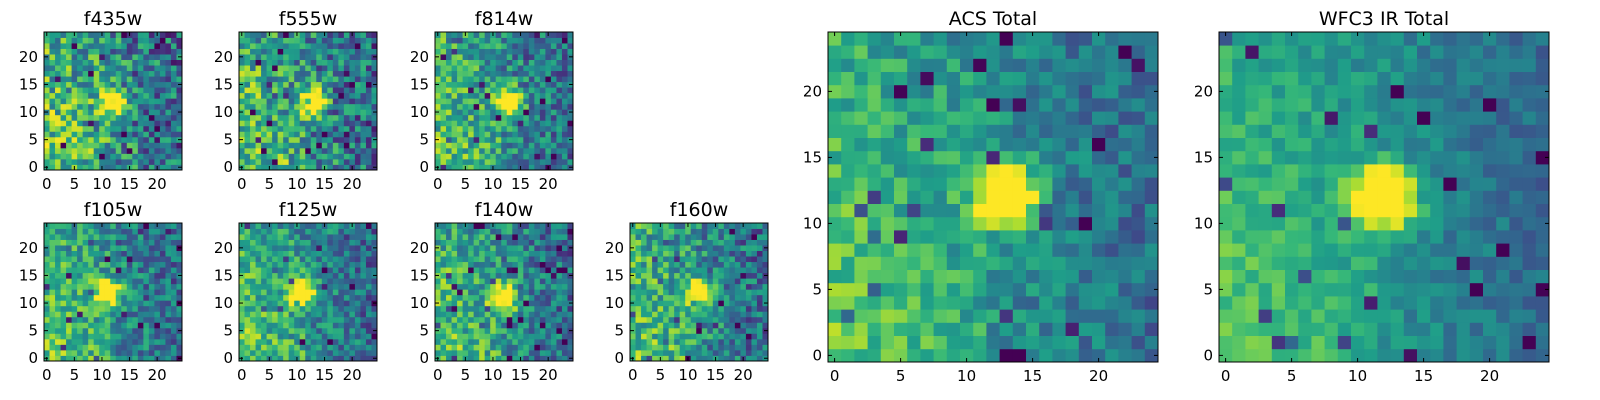 This screenshot has width=1600, height=400. I want to click on x-tick-label: 0, so click(47, 184).